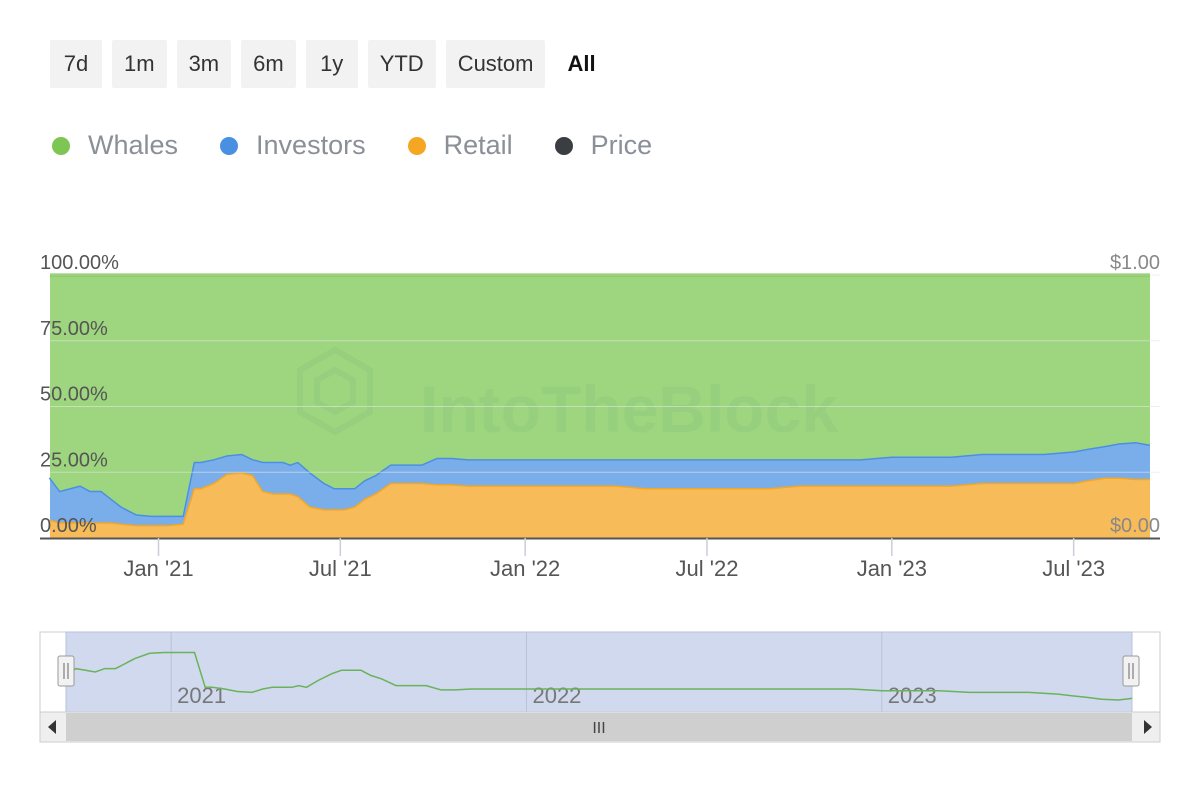  I want to click on scroll-right-arrow-icon, so click(1148, 727).